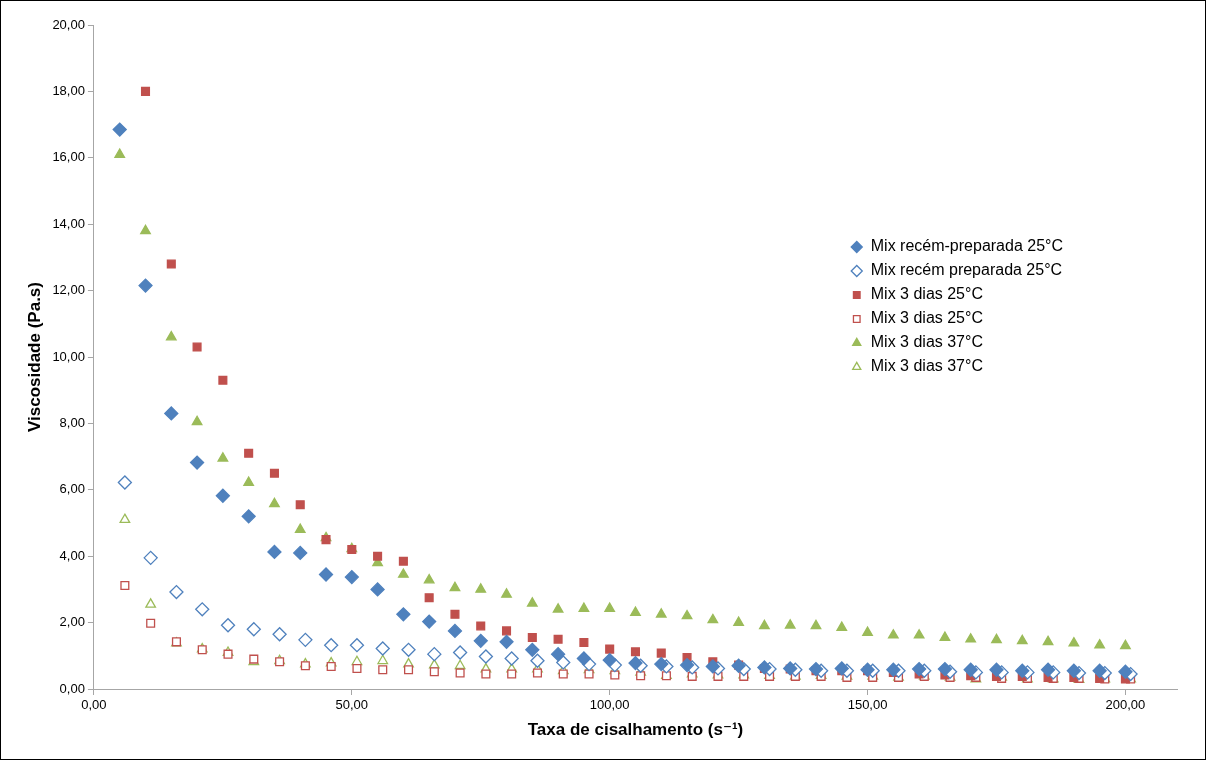 This screenshot has height=760, width=1206. Describe the element at coordinates (72, 422) in the screenshot. I see `y-tick-label: 8,00` at that location.